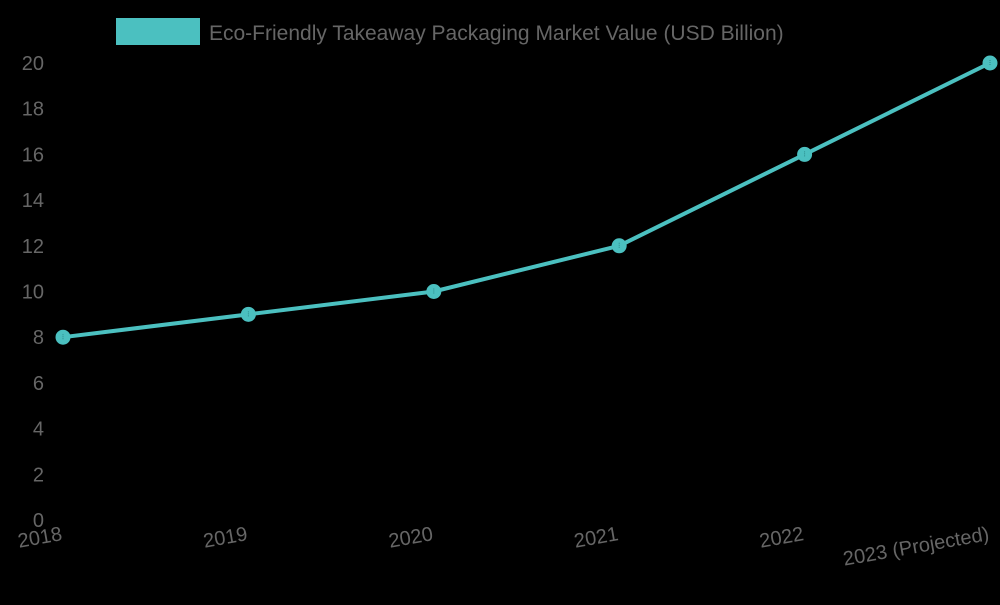 Image resolution: width=1000 pixels, height=605 pixels. I want to click on y-tick-label: 8, so click(38, 338).